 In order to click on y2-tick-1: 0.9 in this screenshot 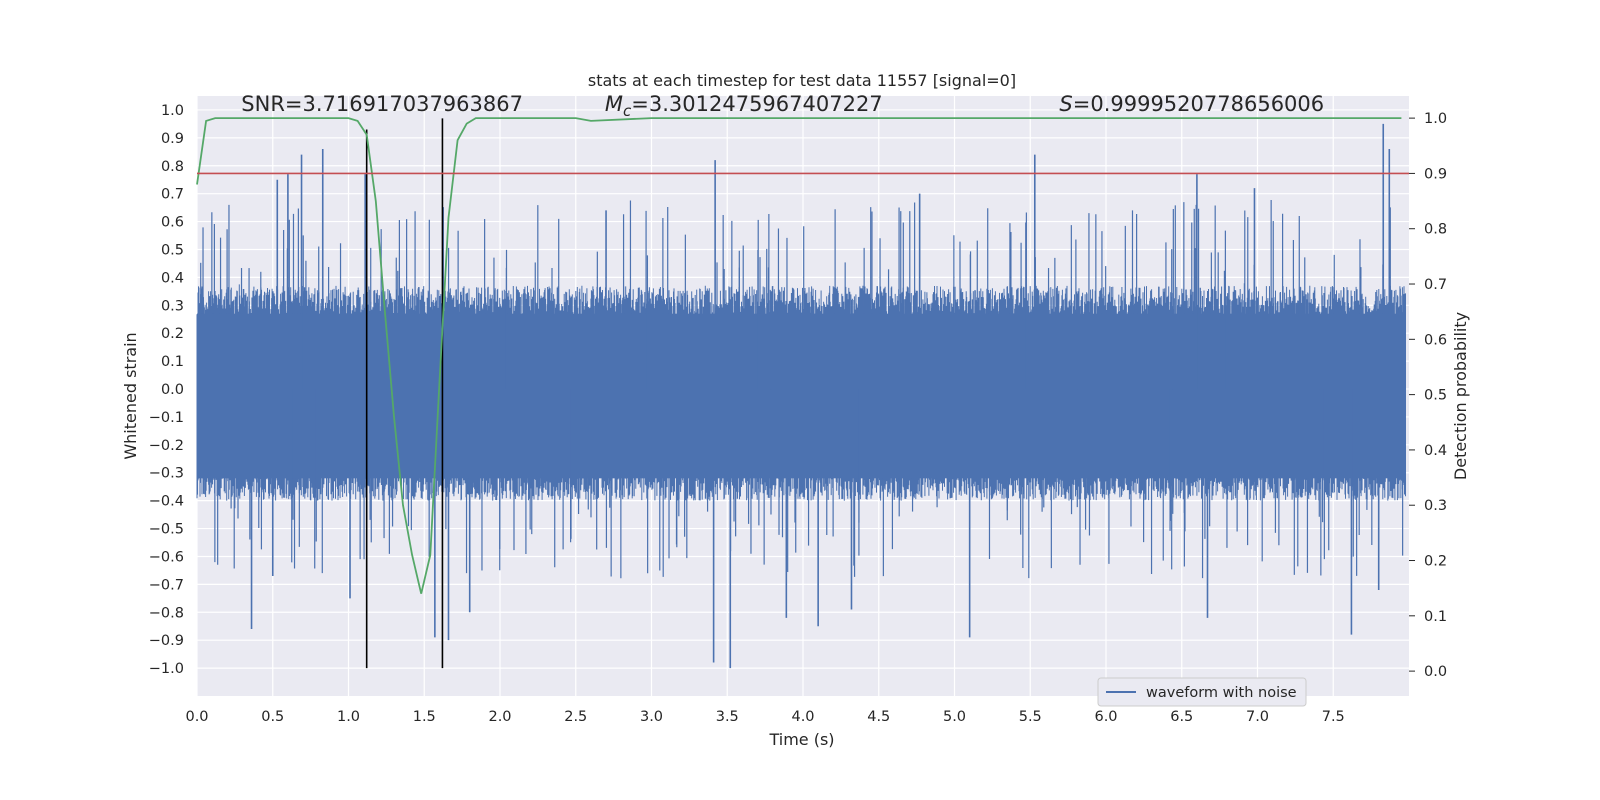, I will do `click(1435, 174)`.